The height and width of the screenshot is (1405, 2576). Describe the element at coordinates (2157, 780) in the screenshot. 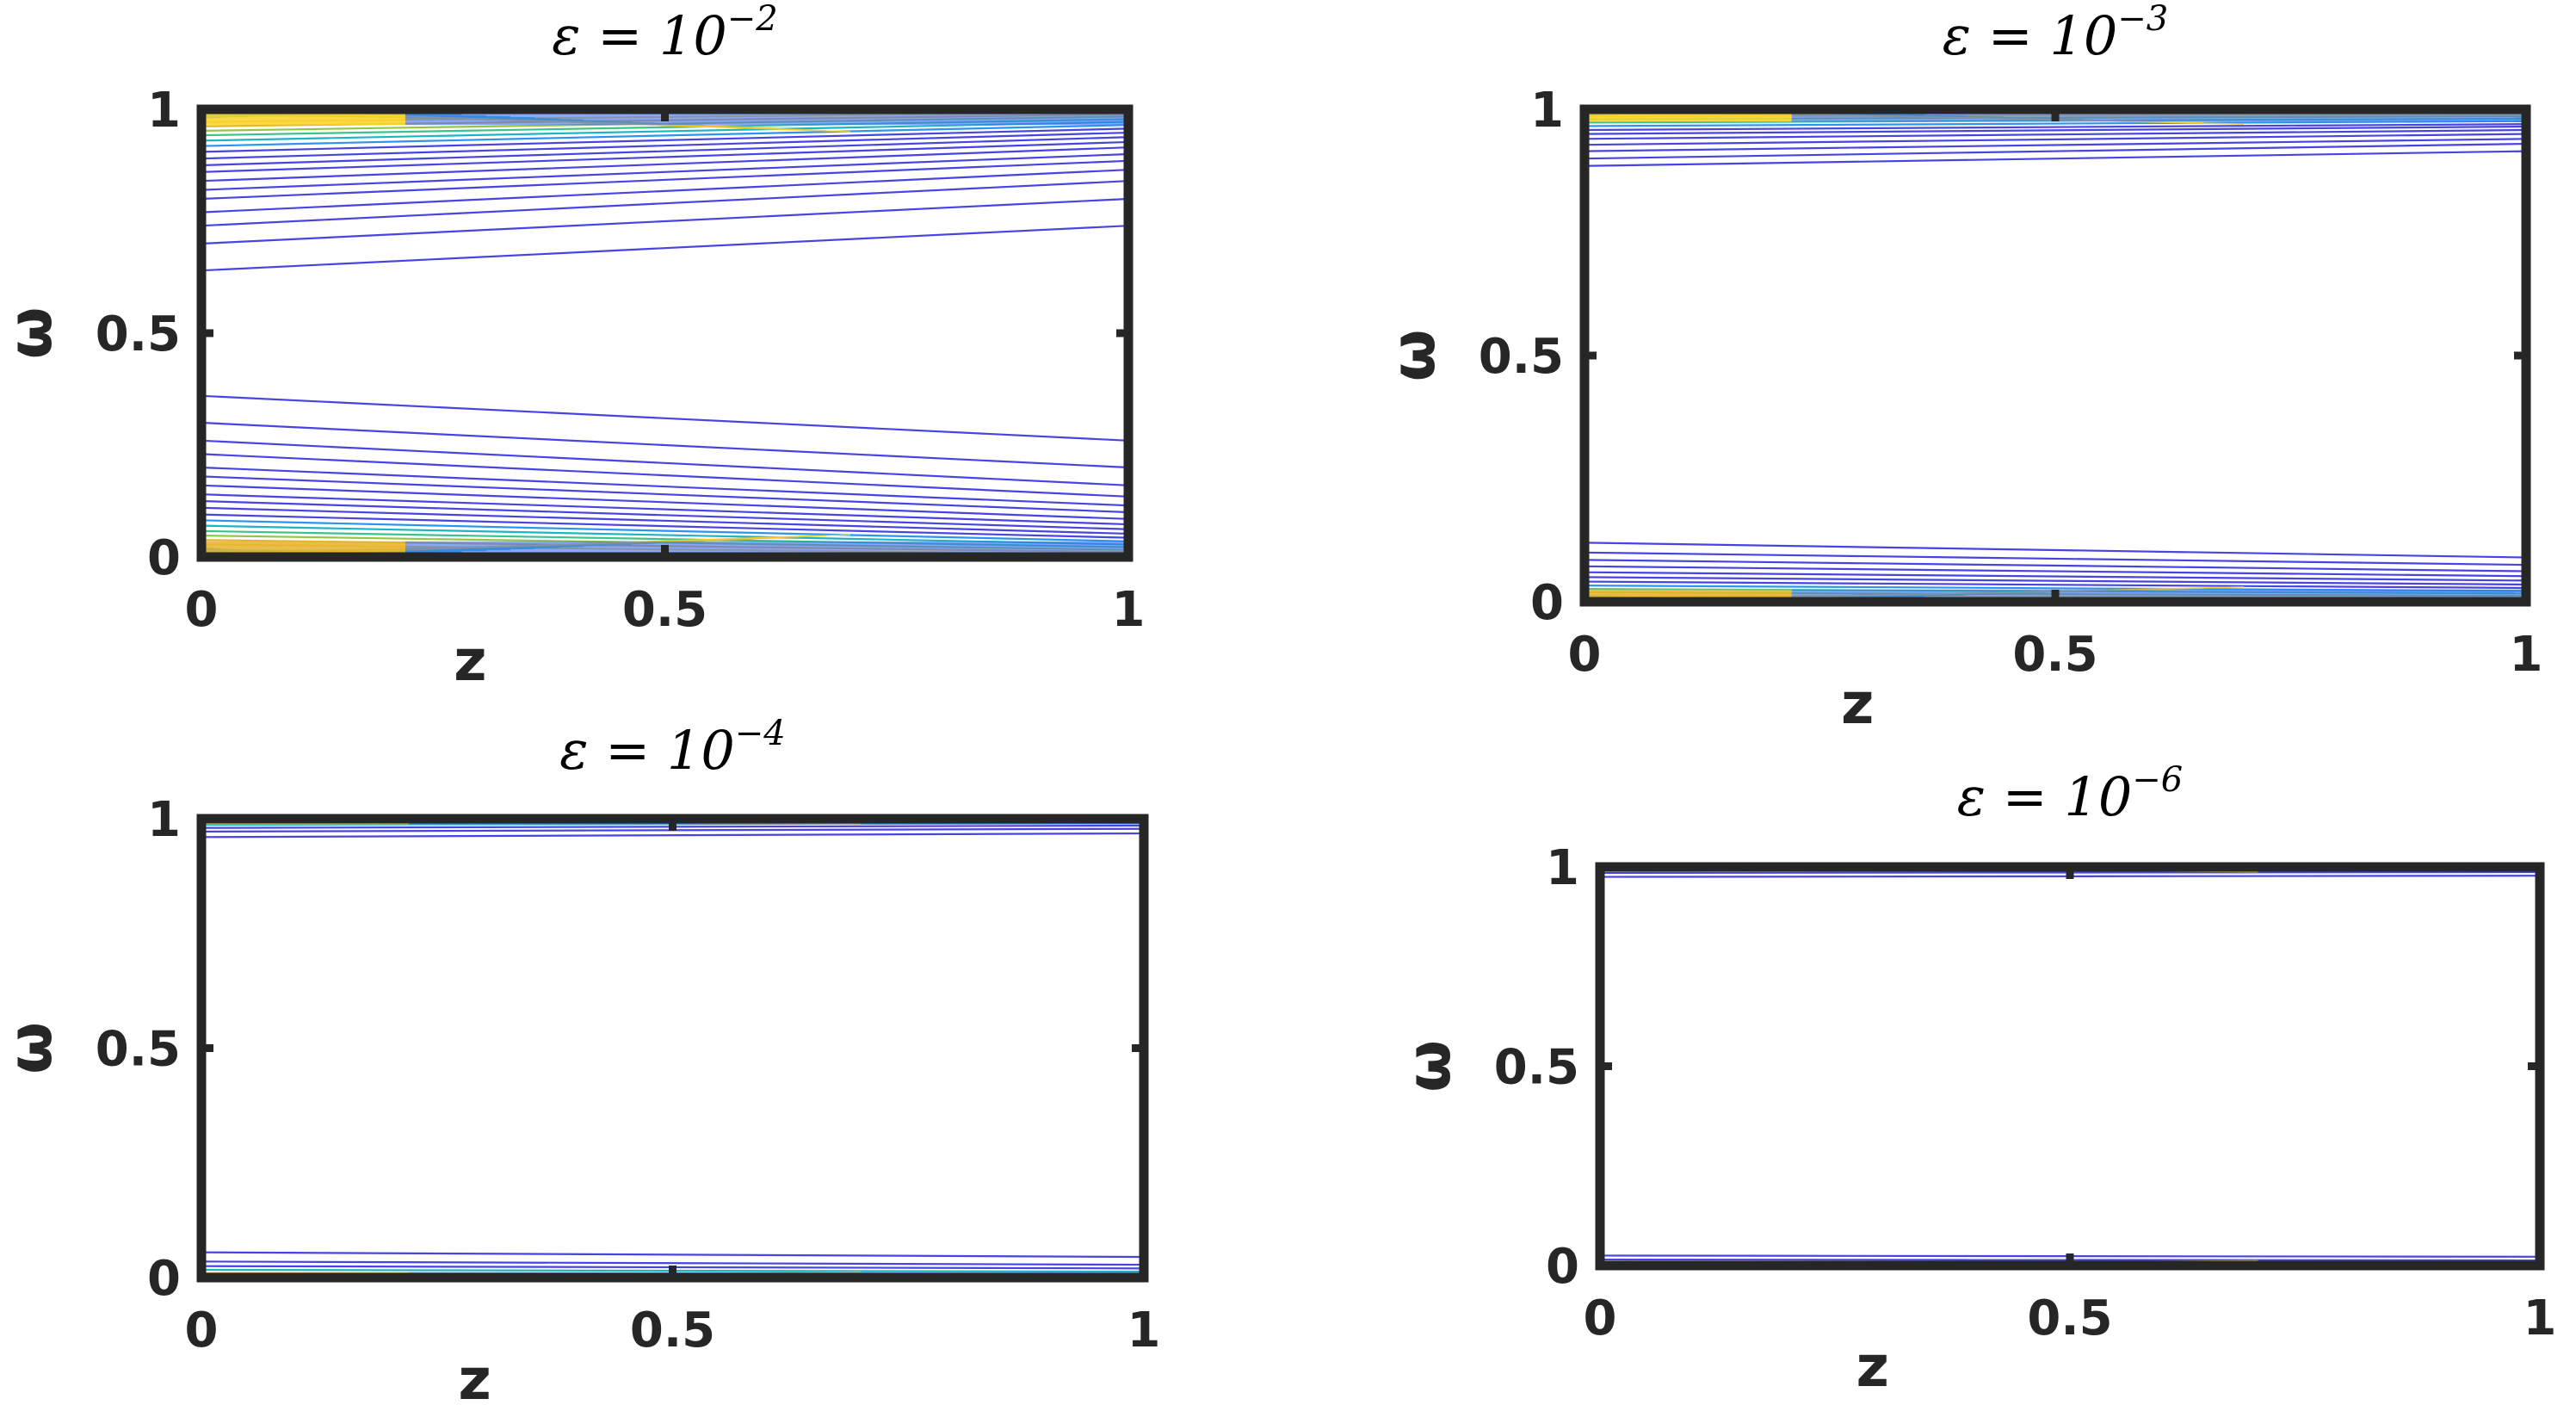

I see `title-exponent: −6` at that location.